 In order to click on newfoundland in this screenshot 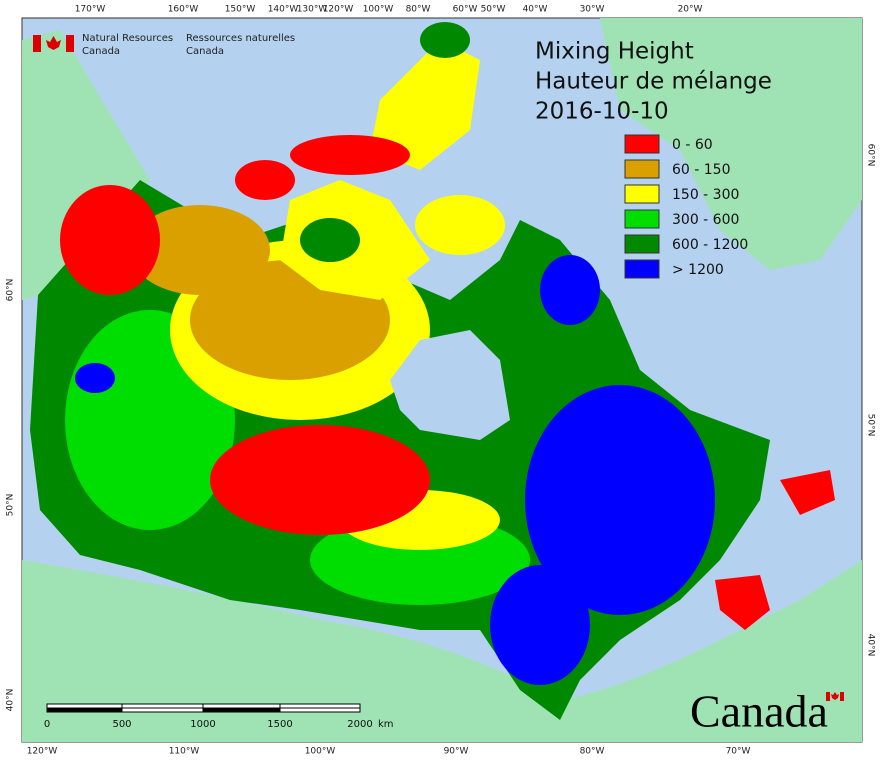, I will do `click(807, 492)`.